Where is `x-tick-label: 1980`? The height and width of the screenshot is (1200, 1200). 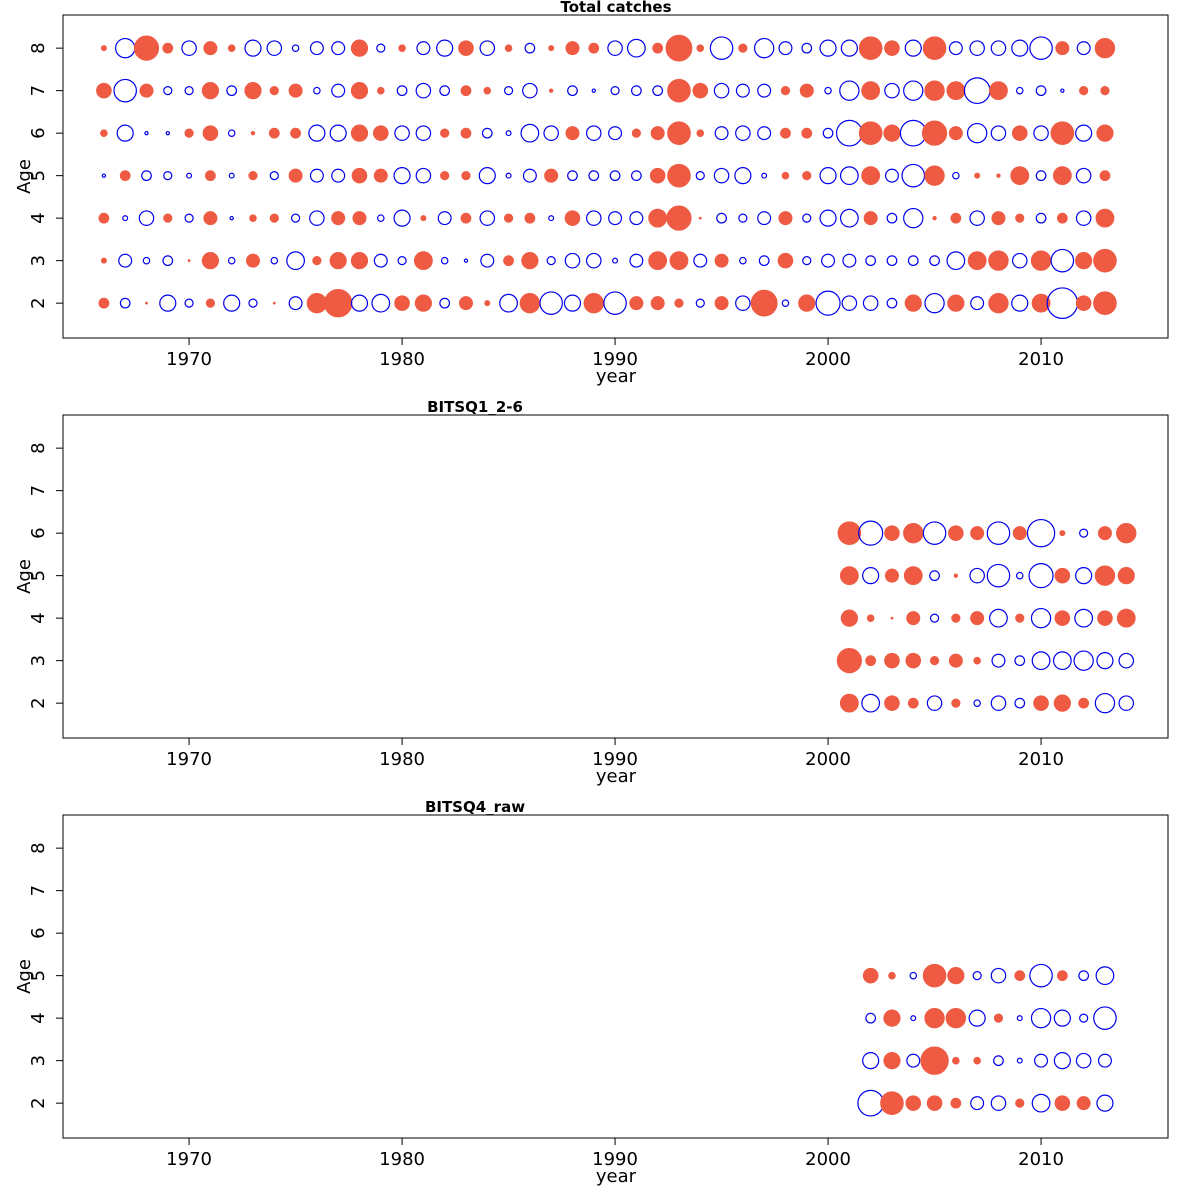 x-tick-label: 1980 is located at coordinates (402, 359).